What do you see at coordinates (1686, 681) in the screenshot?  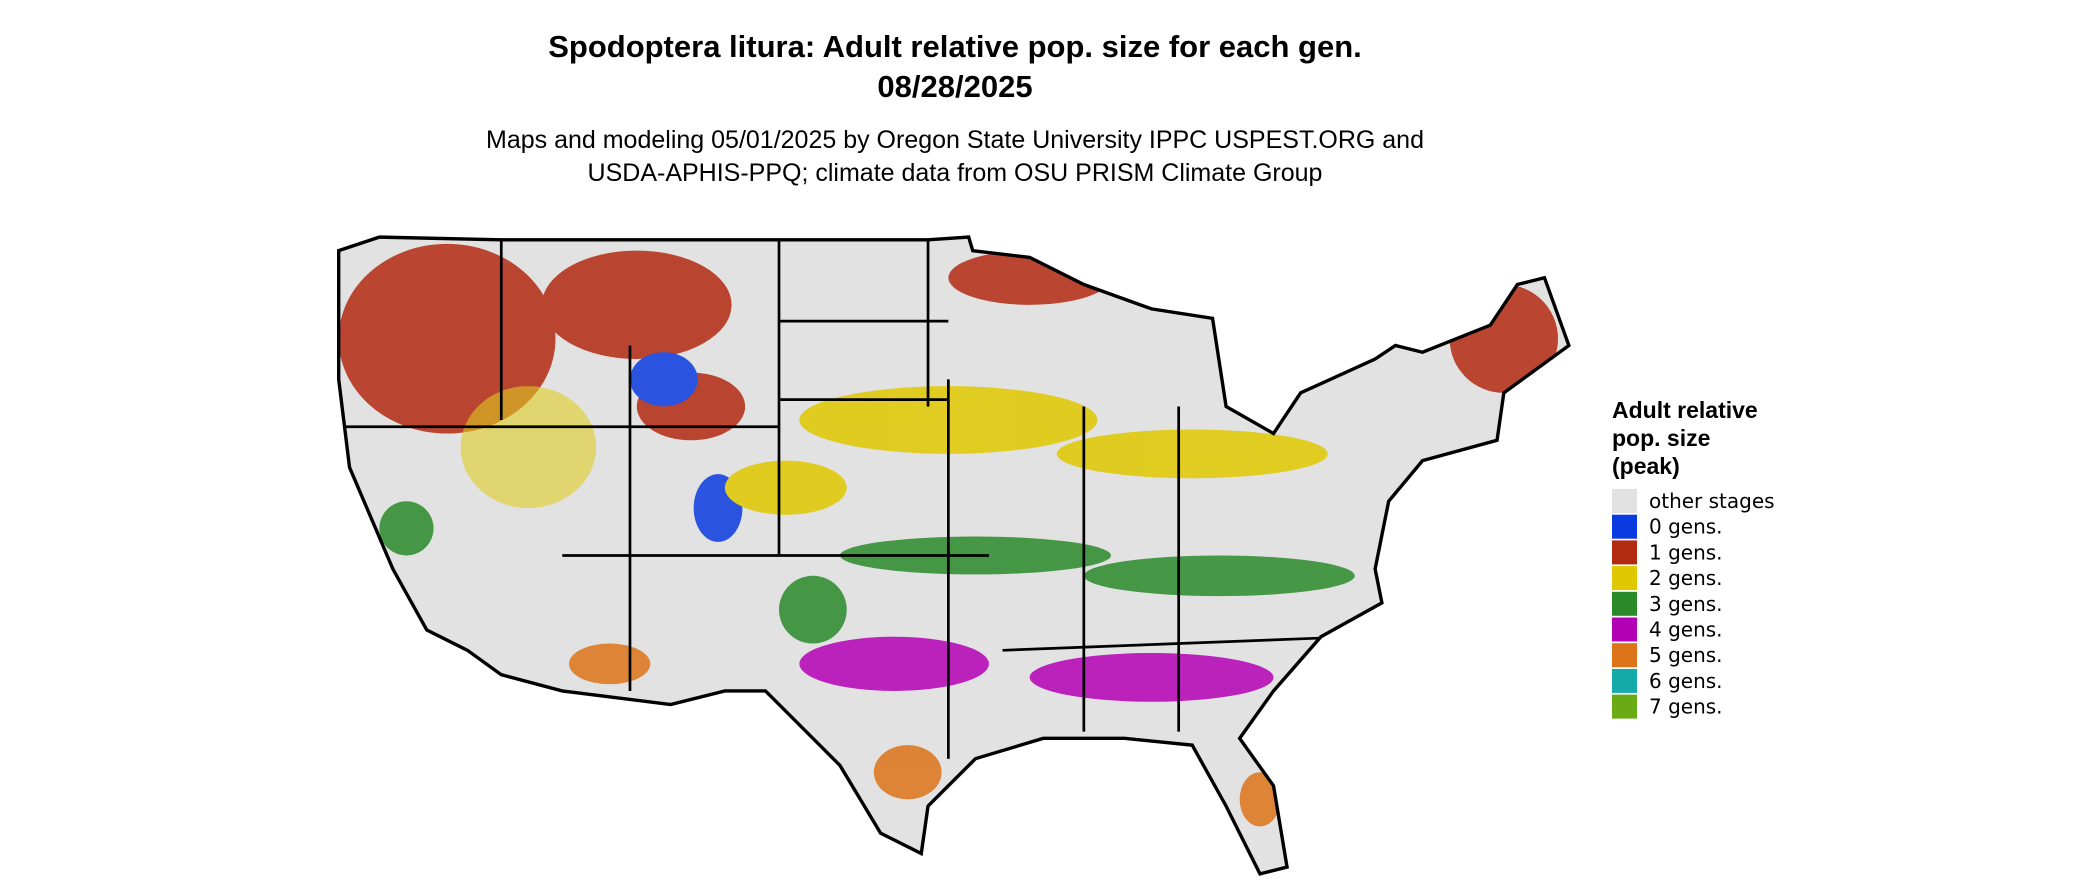 I see `legend-label: 6 gens.` at bounding box center [1686, 681].